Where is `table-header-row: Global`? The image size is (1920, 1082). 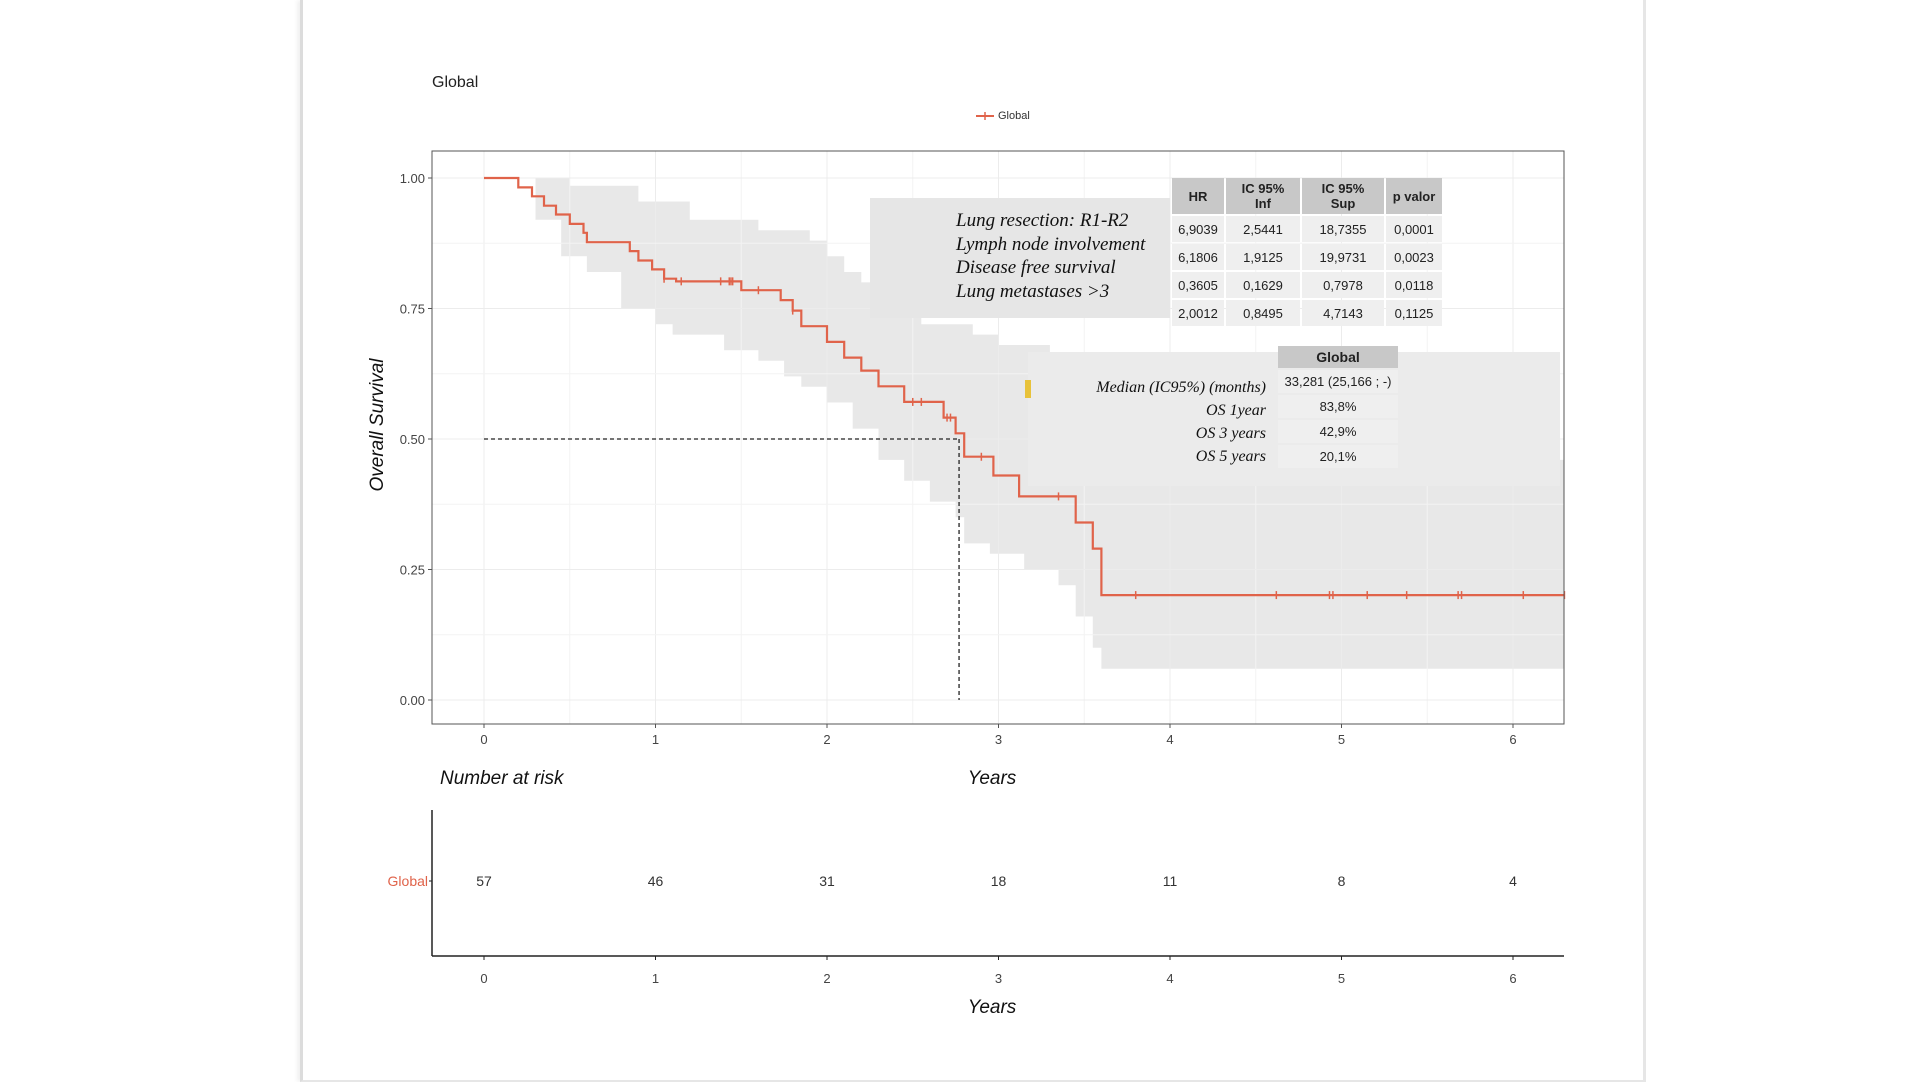 table-header-row: Global is located at coordinates (1338, 357).